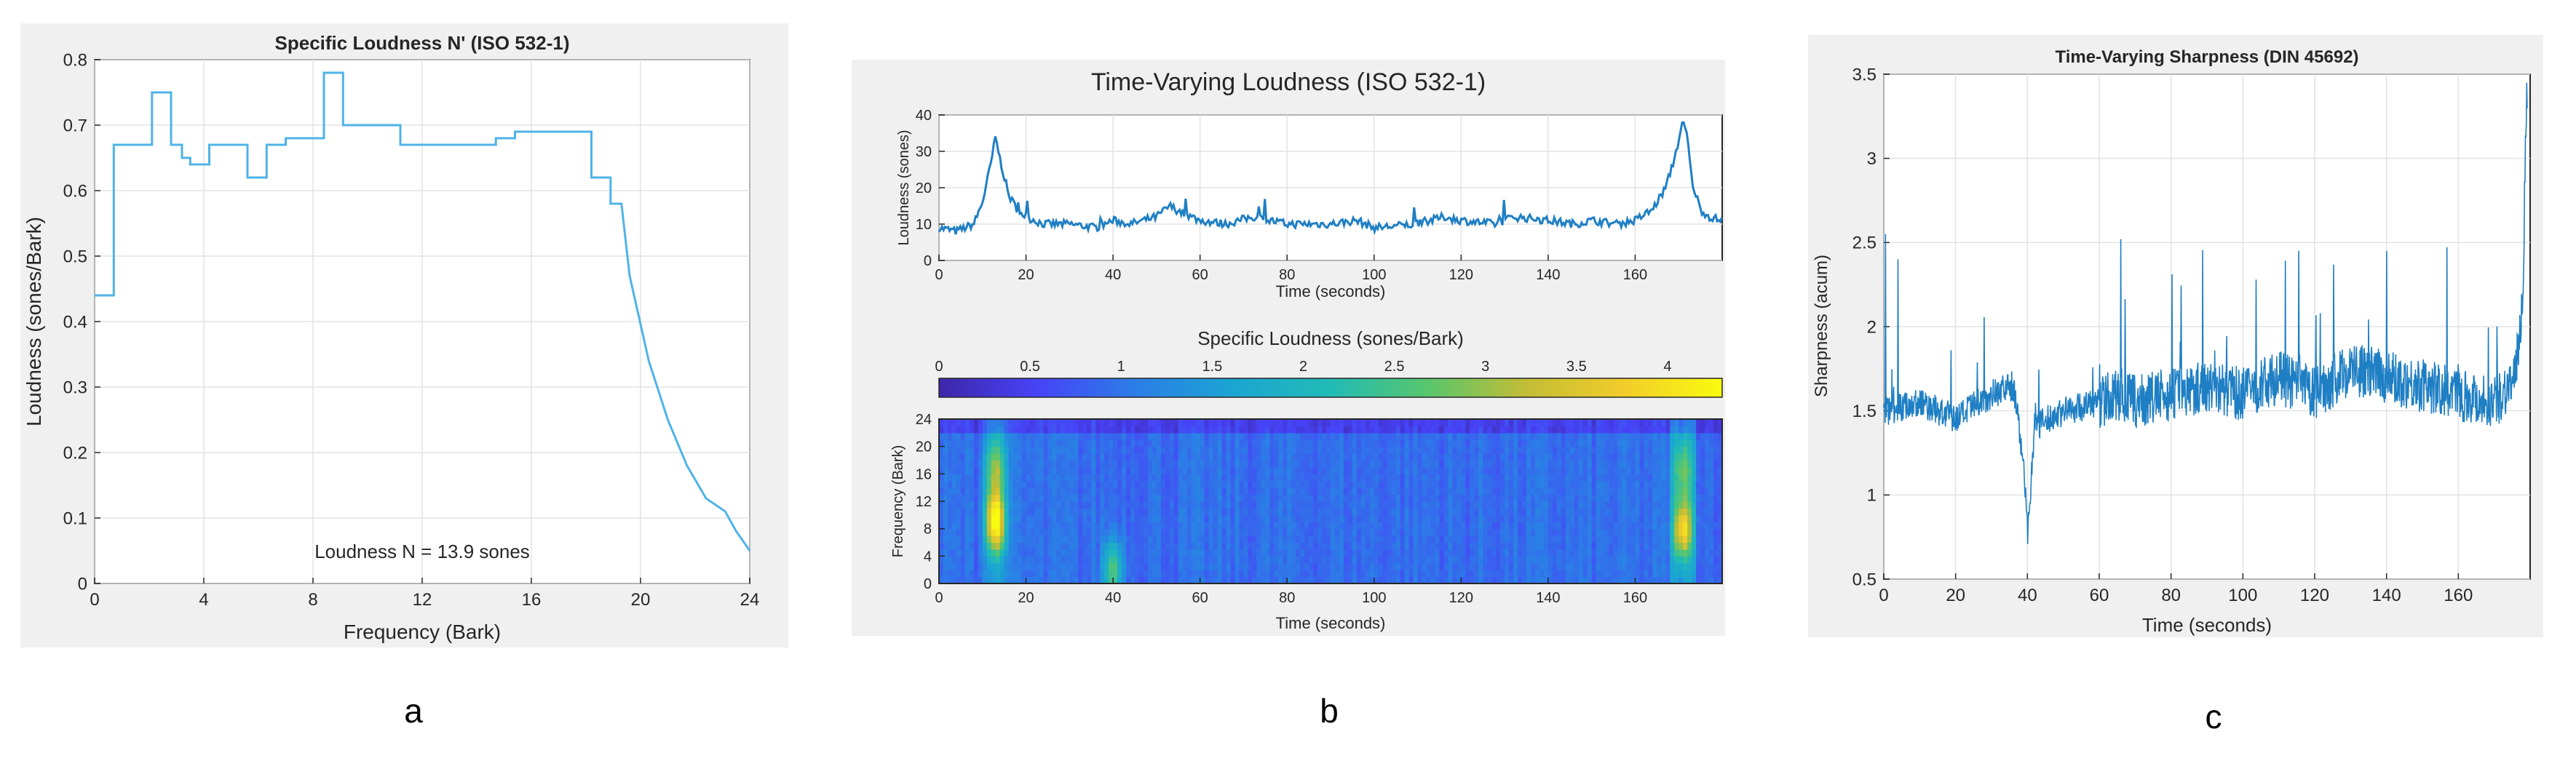  I want to click on x-tick-label: 120, so click(1461, 275).